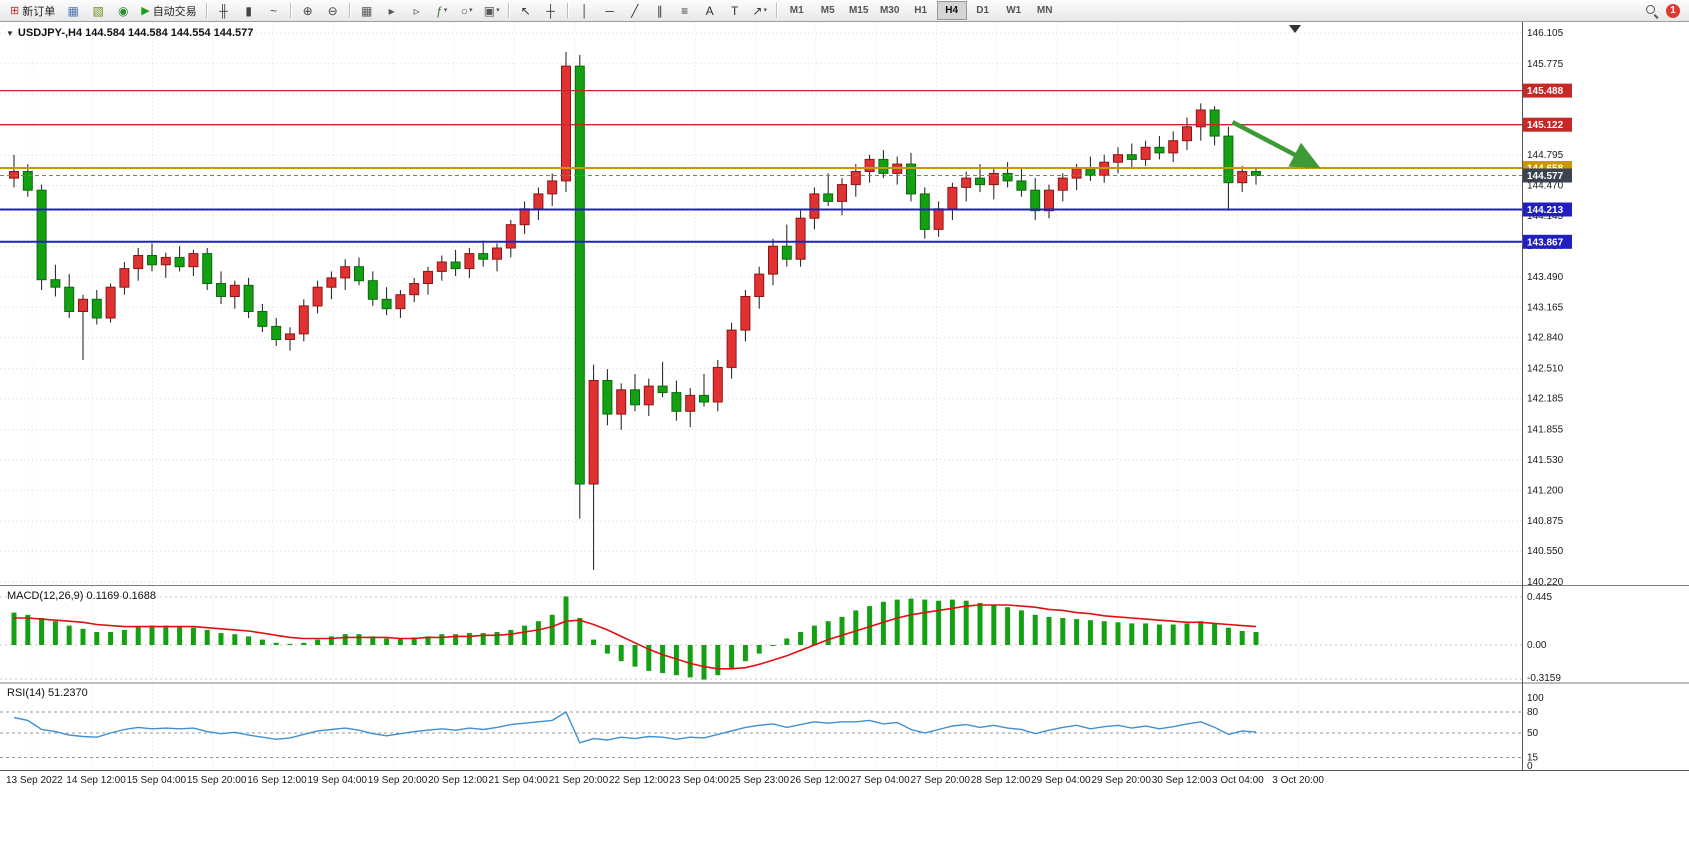 The image size is (1689, 851). I want to click on templates-icon: ▣ ▾, so click(491, 10).